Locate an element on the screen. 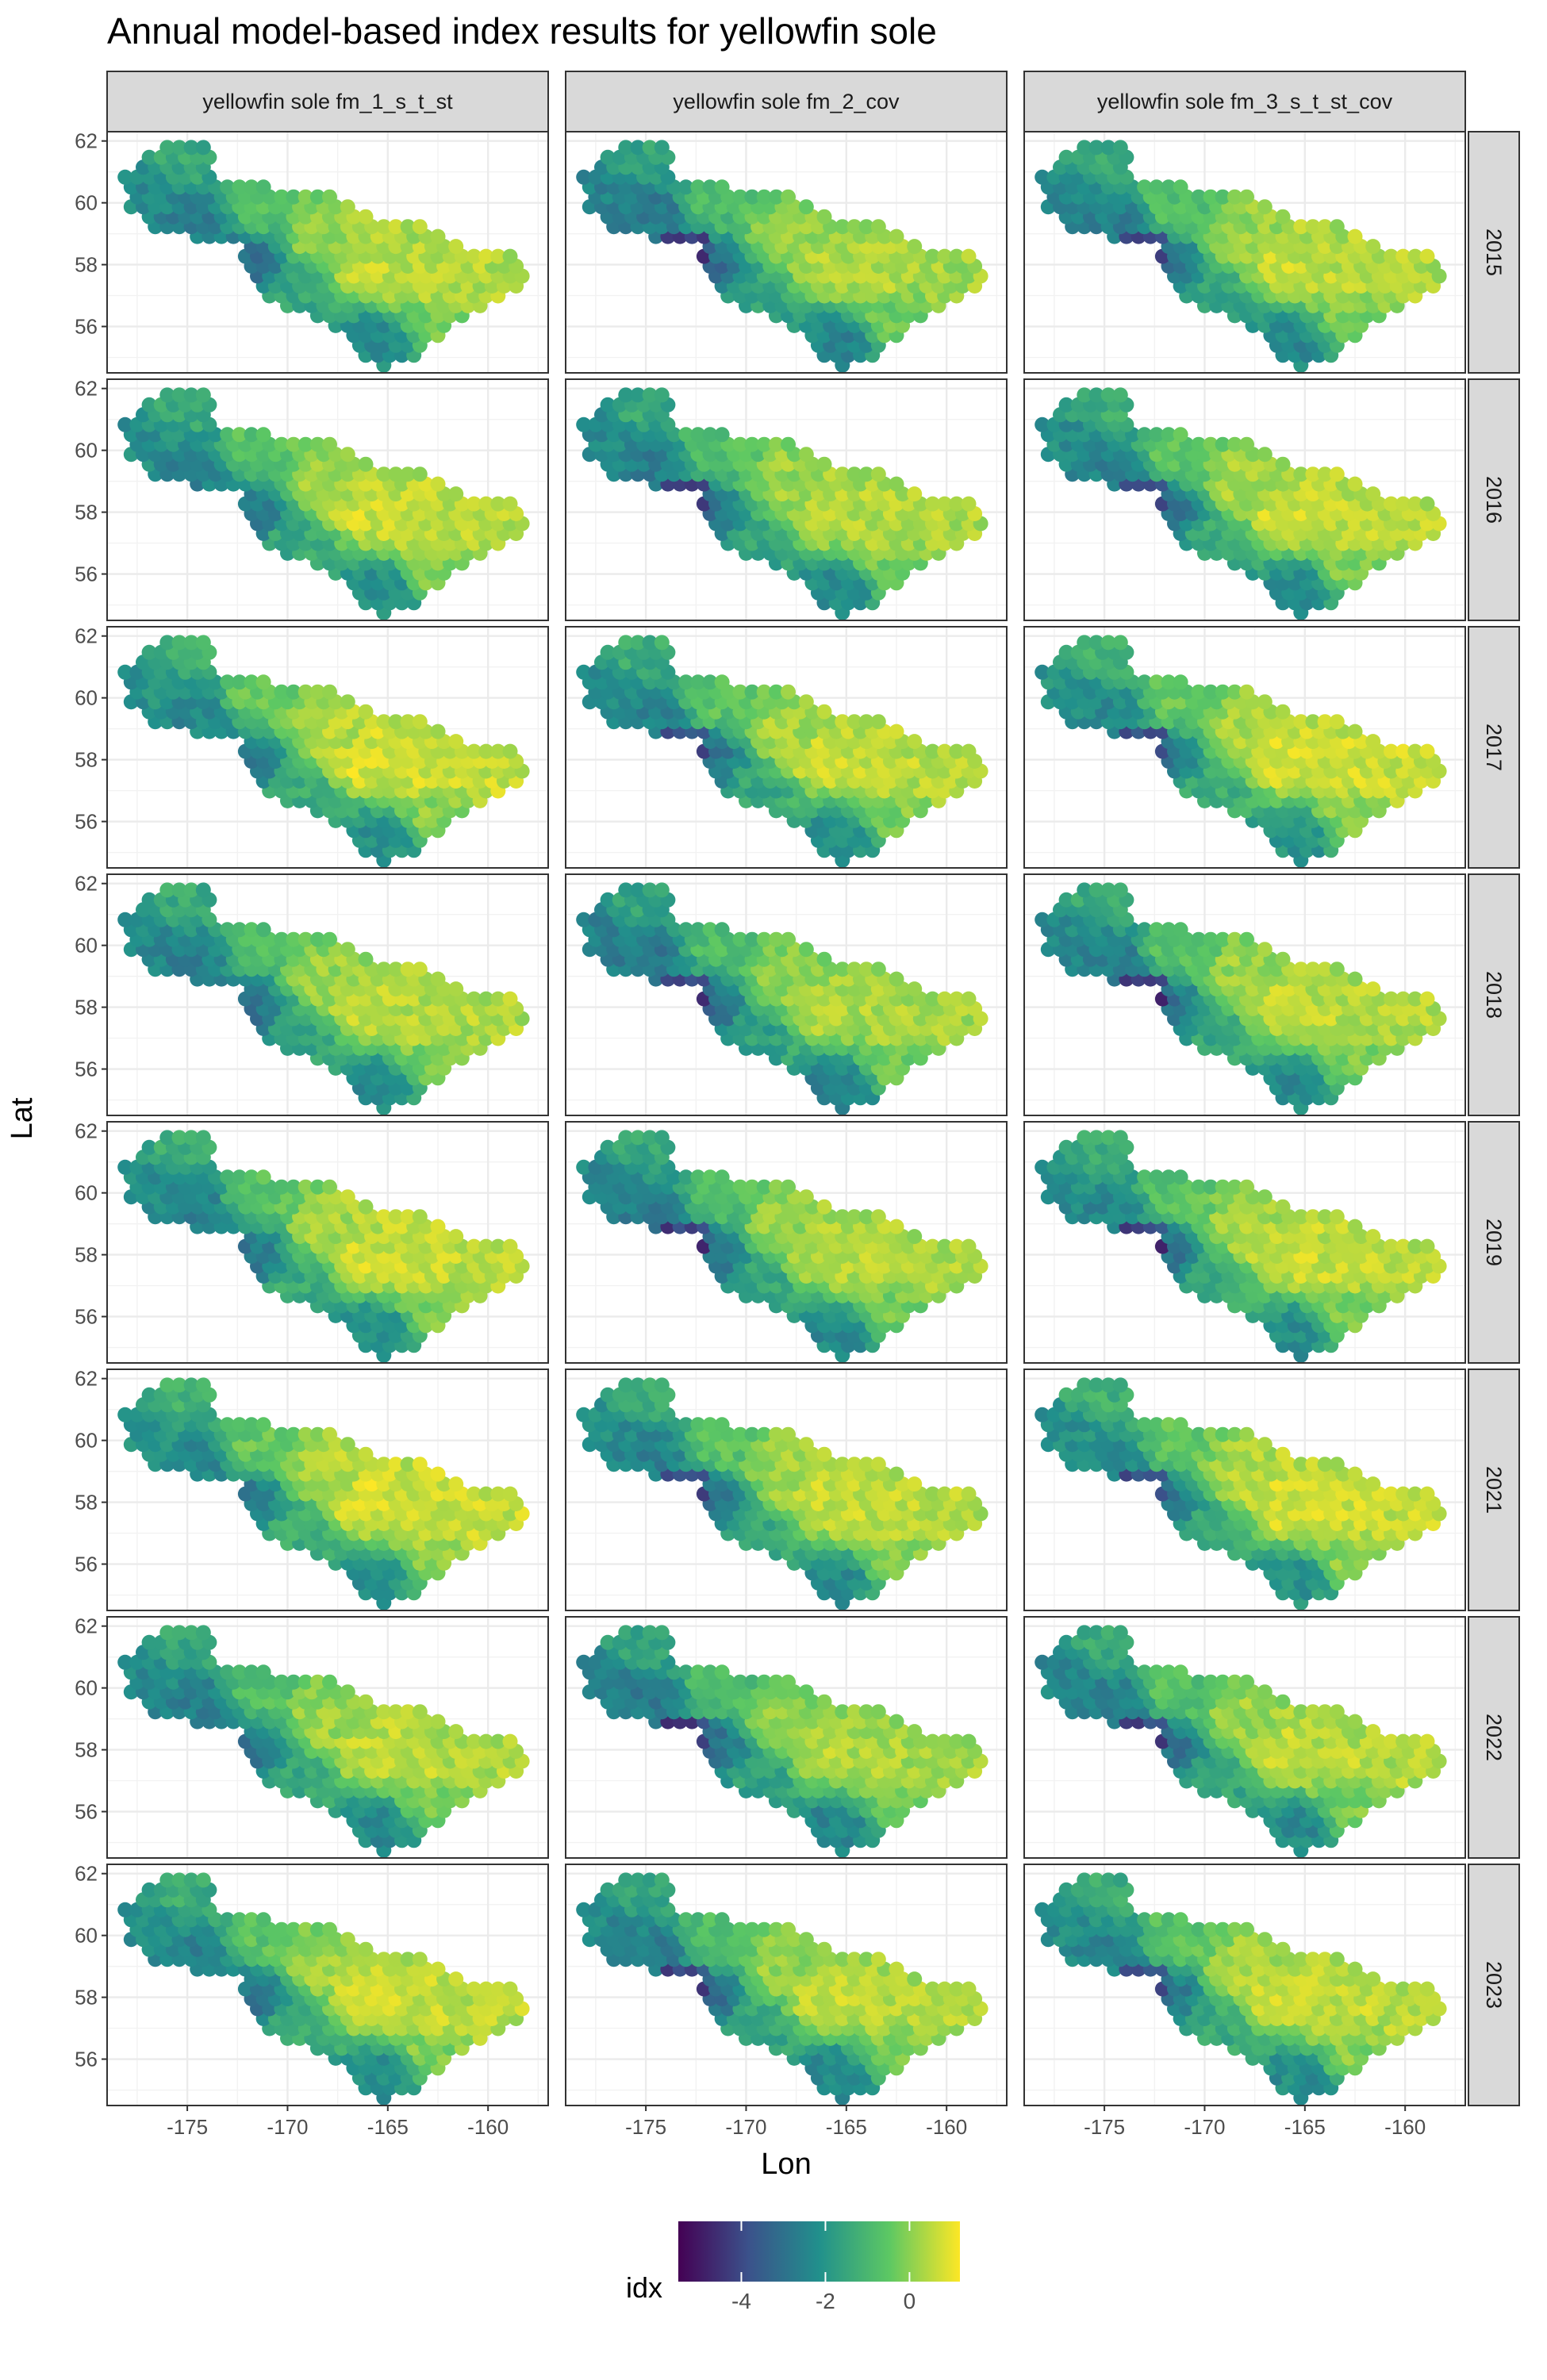 This screenshot has width=1547, height=2380. y-tick-label: 60 is located at coordinates (86, 451).